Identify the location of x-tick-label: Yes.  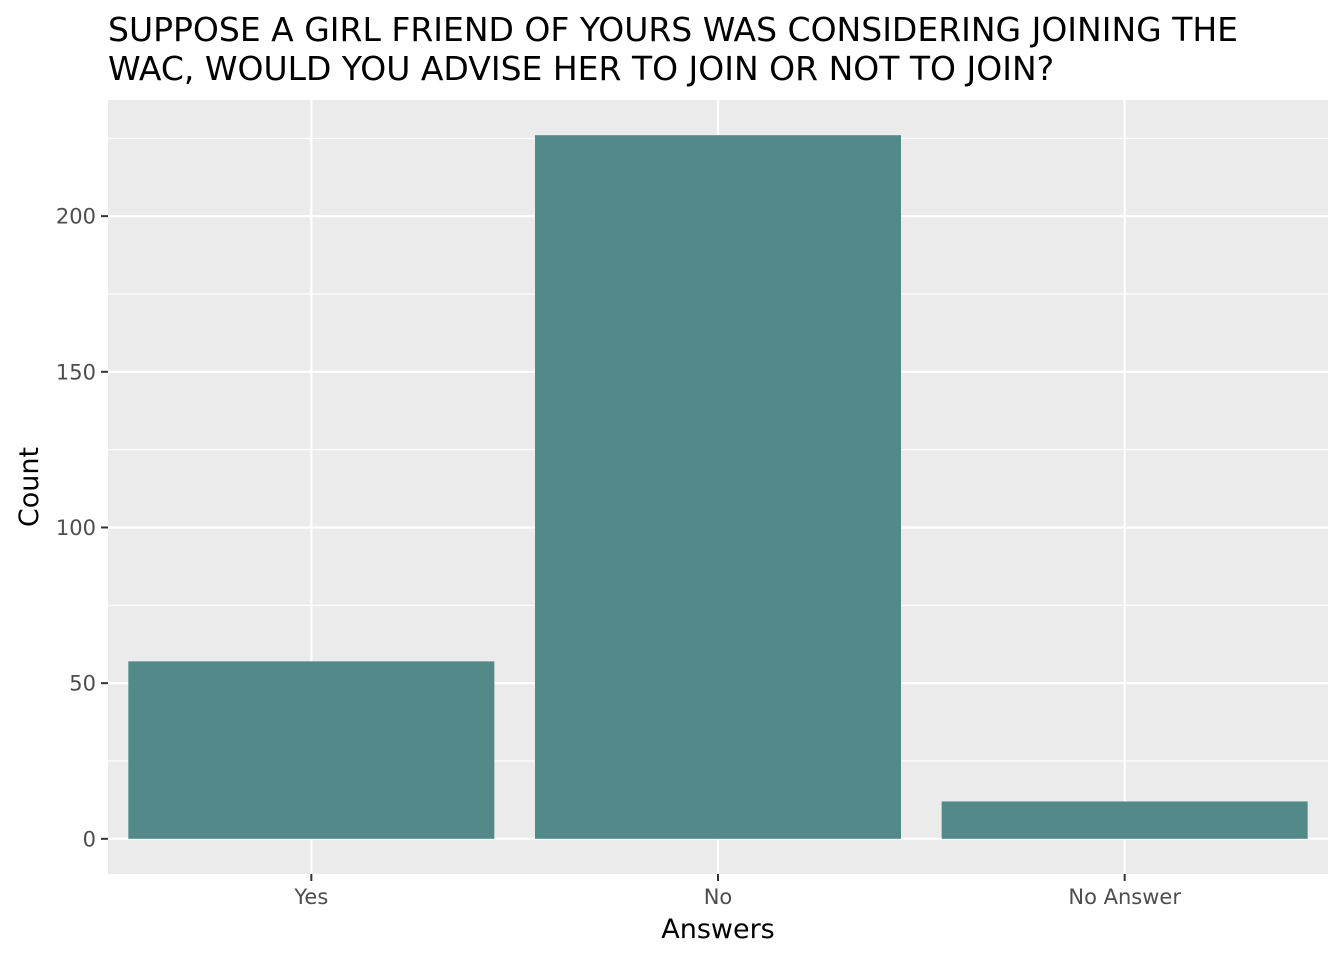
(310, 897).